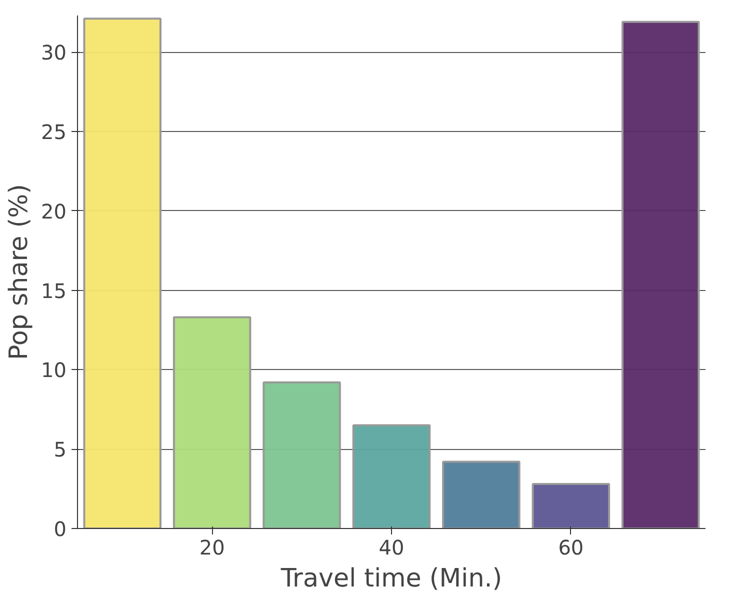  What do you see at coordinates (60, 529) in the screenshot?
I see `y-tick-label: 0` at bounding box center [60, 529].